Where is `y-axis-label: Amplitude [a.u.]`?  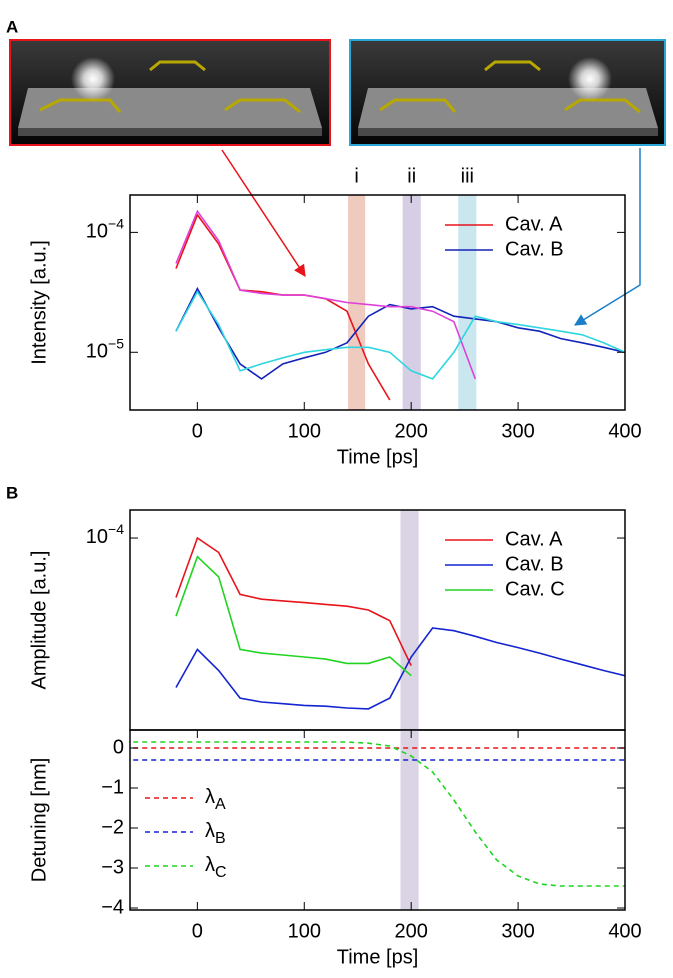 y-axis-label: Amplitude [a.u.] is located at coordinates (39, 620).